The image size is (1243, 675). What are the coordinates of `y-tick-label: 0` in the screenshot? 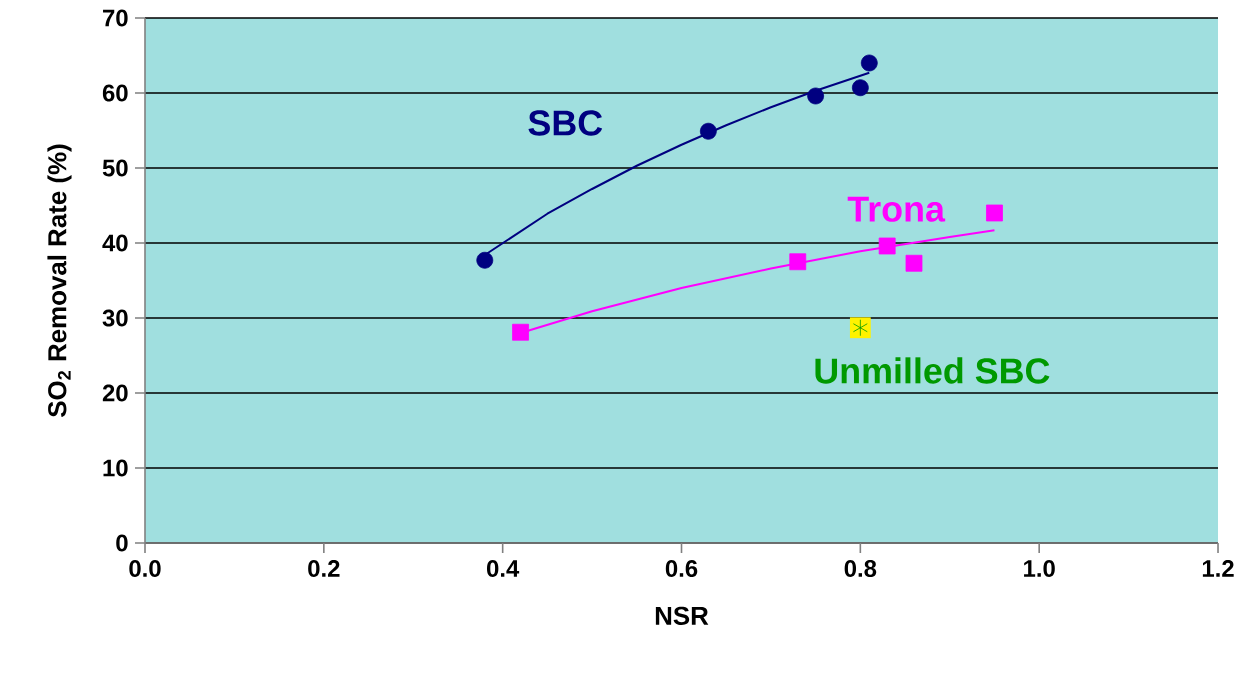 It's located at (122, 543).